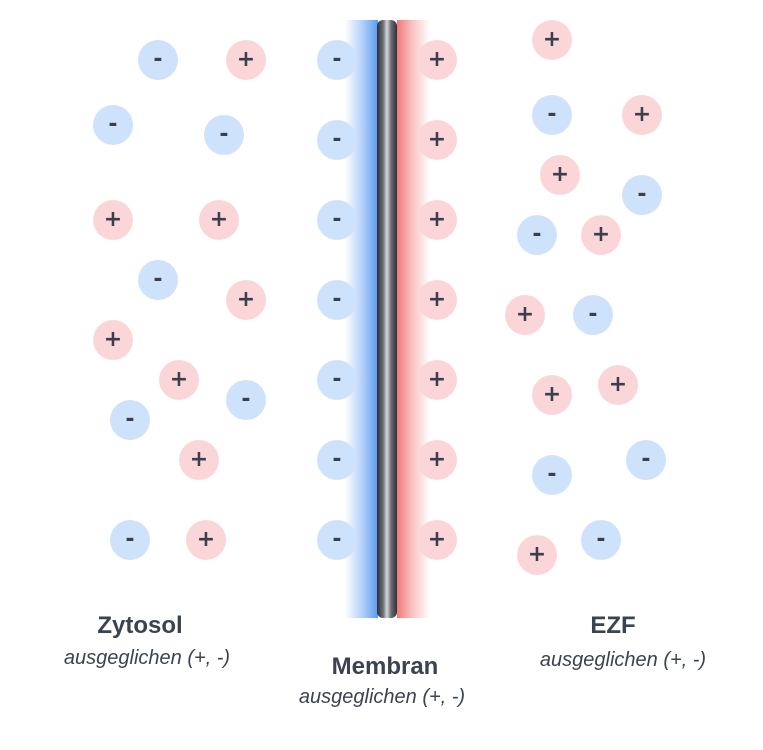  What do you see at coordinates (385, 666) in the screenshot?
I see `membrane-title: Membran` at bounding box center [385, 666].